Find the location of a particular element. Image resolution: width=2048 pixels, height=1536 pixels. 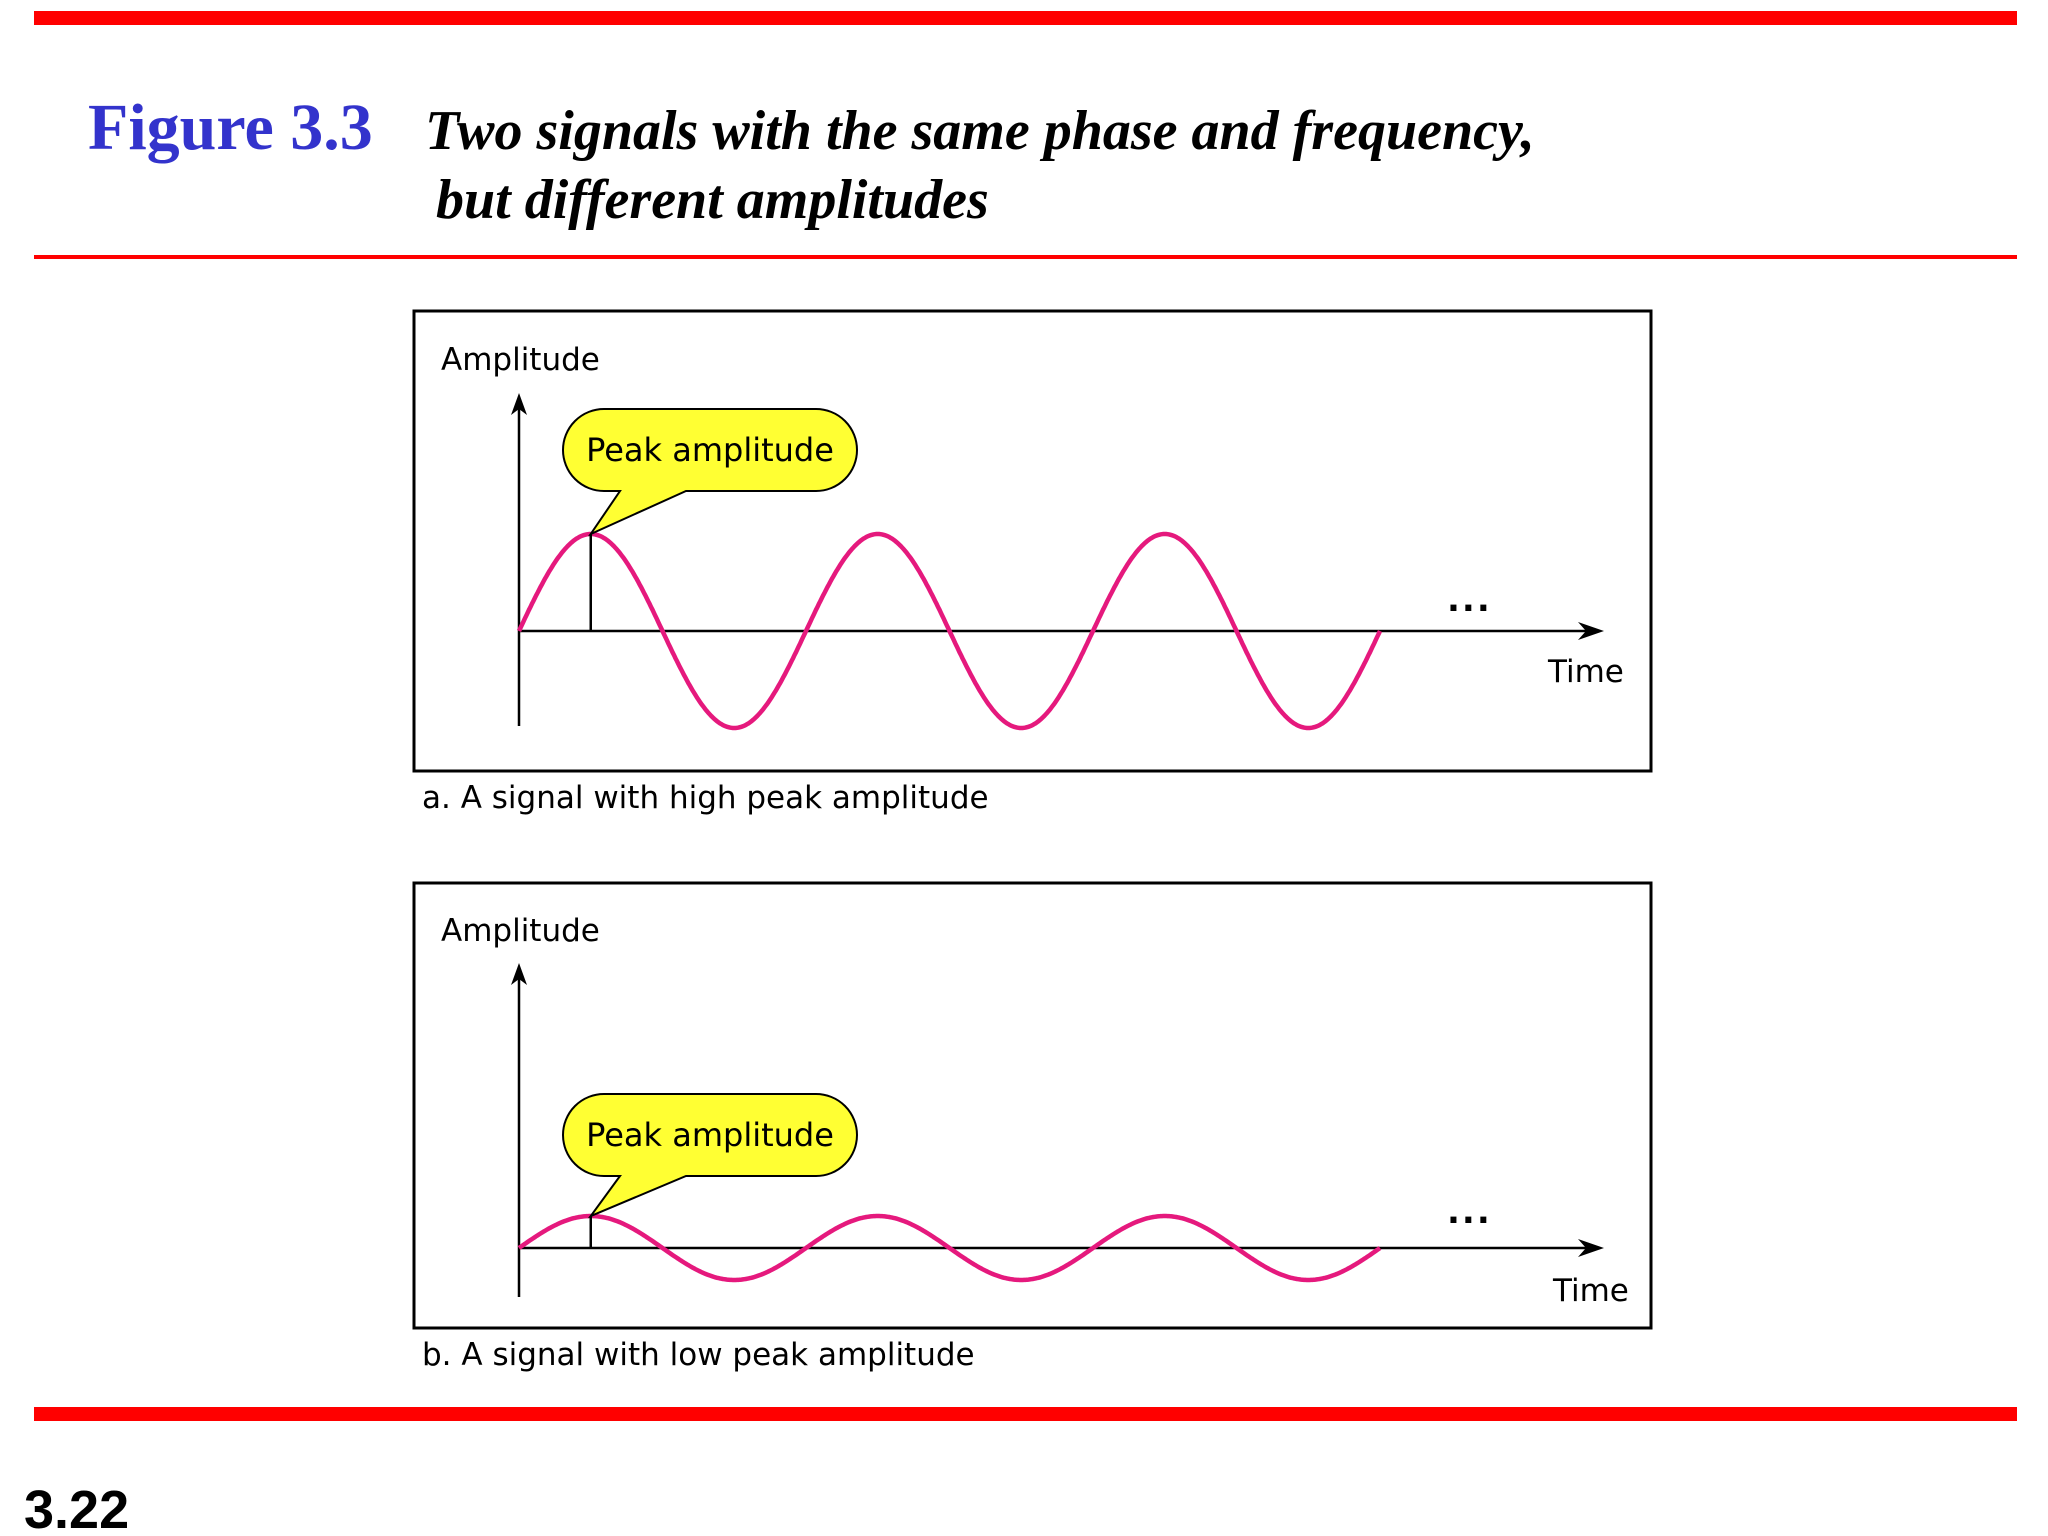

bottom-rule is located at coordinates (1025, 1414).